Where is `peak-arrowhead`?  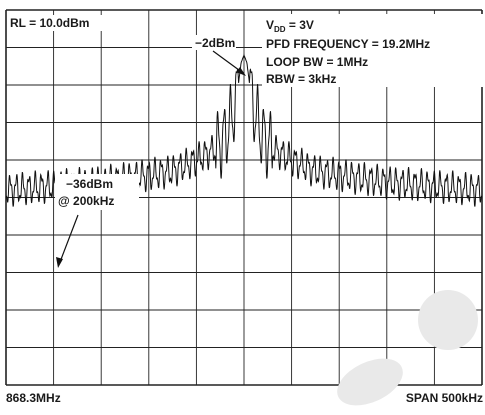
peak-arrowhead is located at coordinates (241, 71).